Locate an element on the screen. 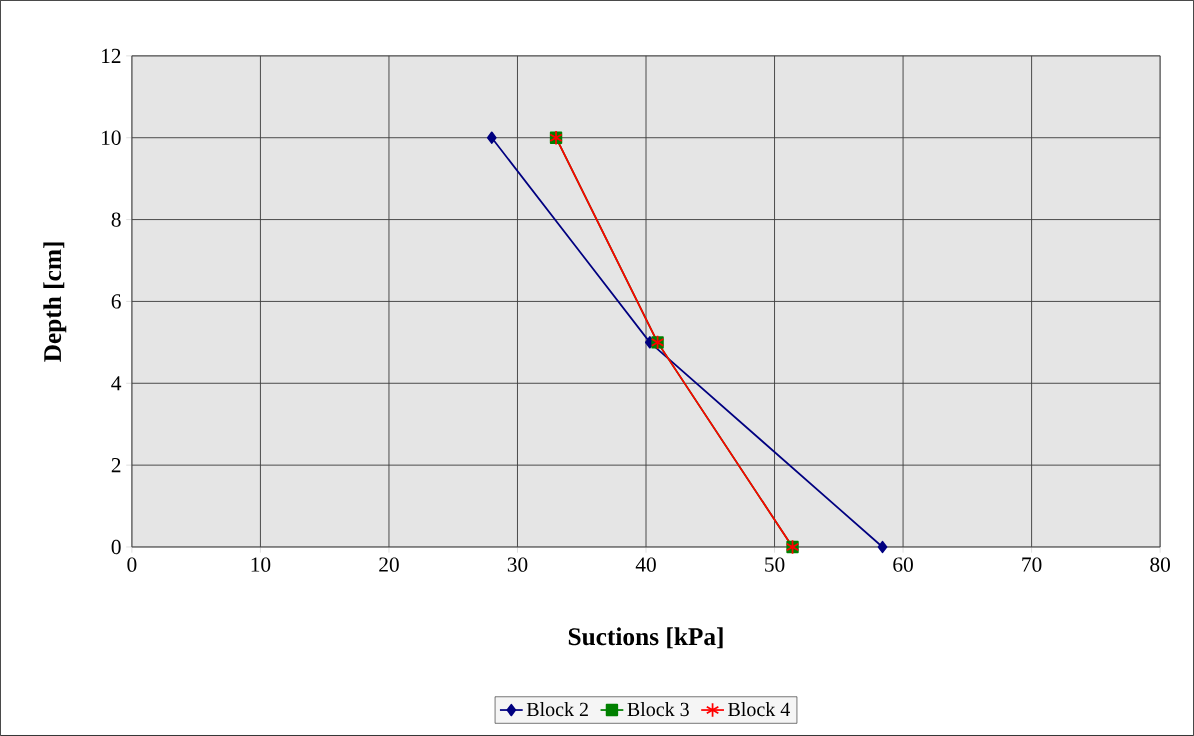  x-tick-label: 60 is located at coordinates (903, 564).